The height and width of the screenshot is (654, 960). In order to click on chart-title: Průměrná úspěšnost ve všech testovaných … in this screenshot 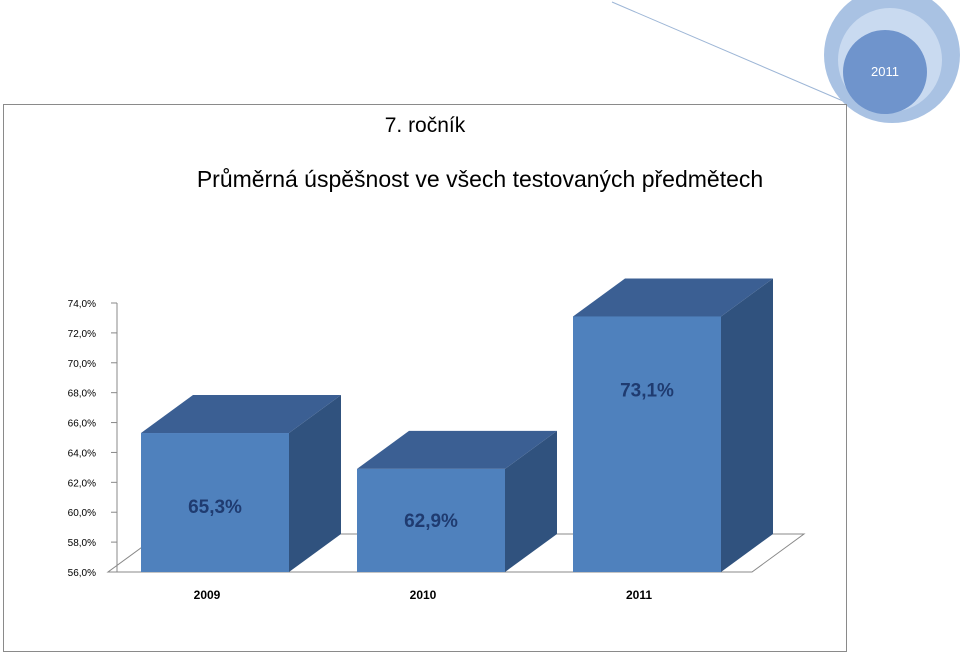, I will do `click(480, 179)`.